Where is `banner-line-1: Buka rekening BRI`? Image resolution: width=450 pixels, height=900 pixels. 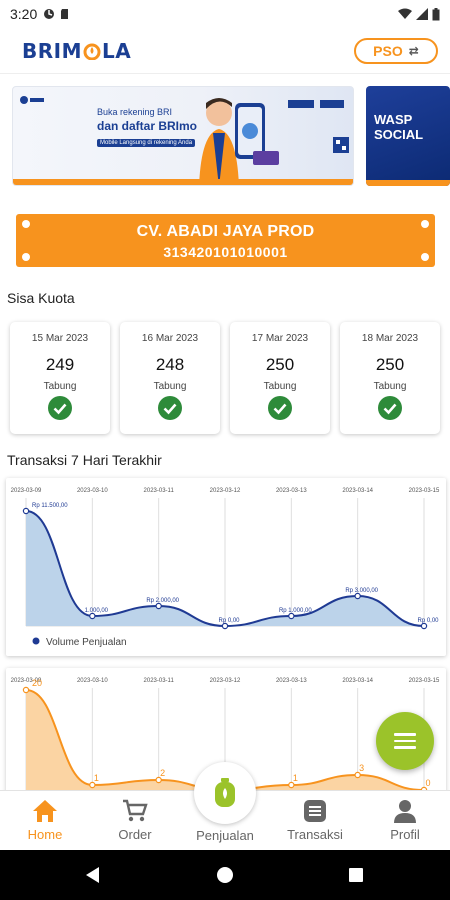
banner-line-1: Buka rekening BRI is located at coordinates (135, 112).